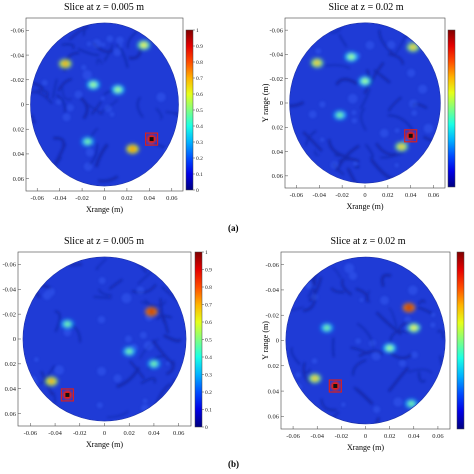 Image resolution: width=474 pixels, height=474 pixels. I want to click on colorbar-tick-label: 1, so click(197, 31).